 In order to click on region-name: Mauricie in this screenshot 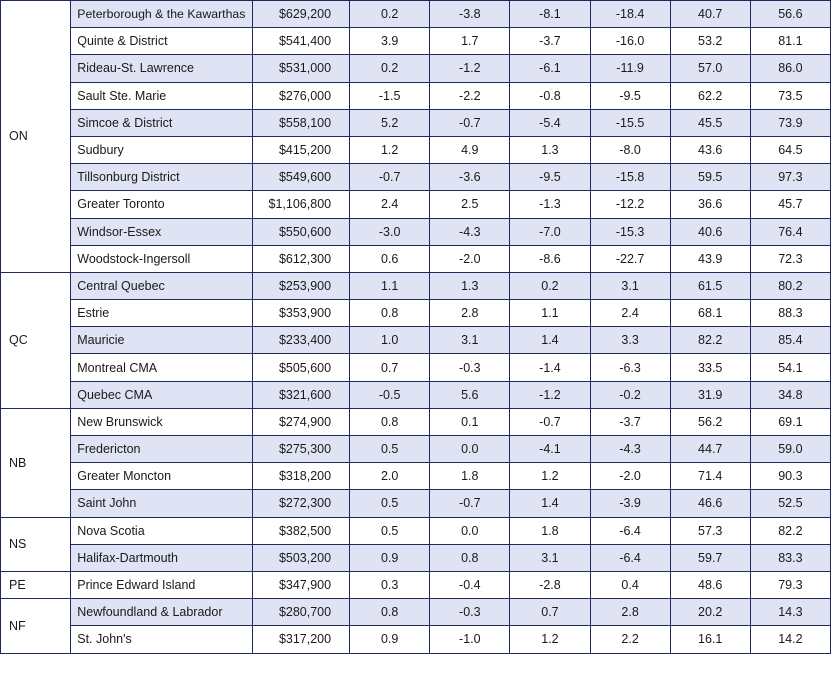, I will do `click(162, 340)`.